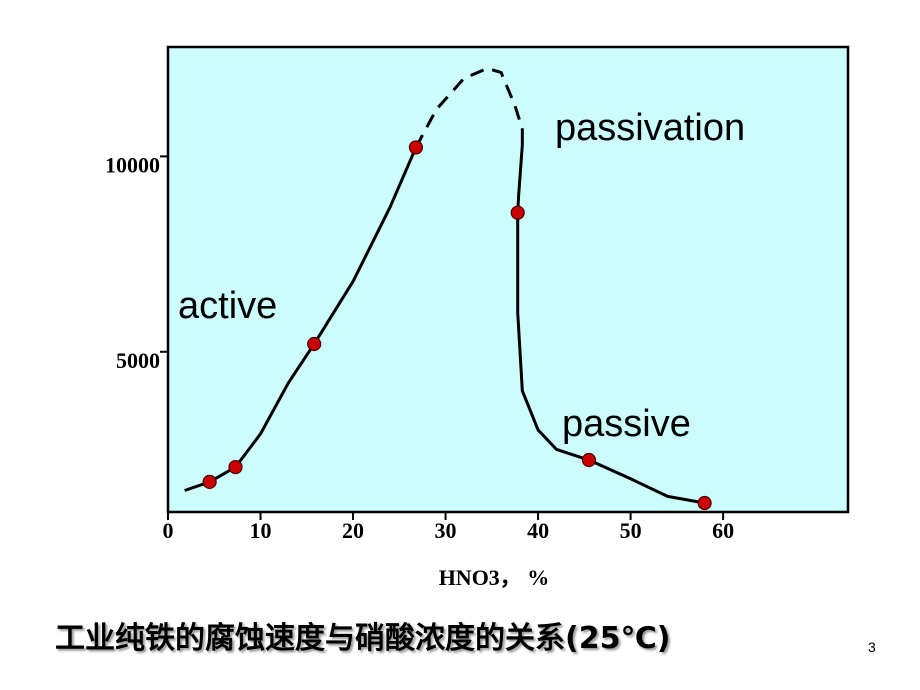  Describe the element at coordinates (261, 530) in the screenshot. I see `x-tick-label: 10` at that location.